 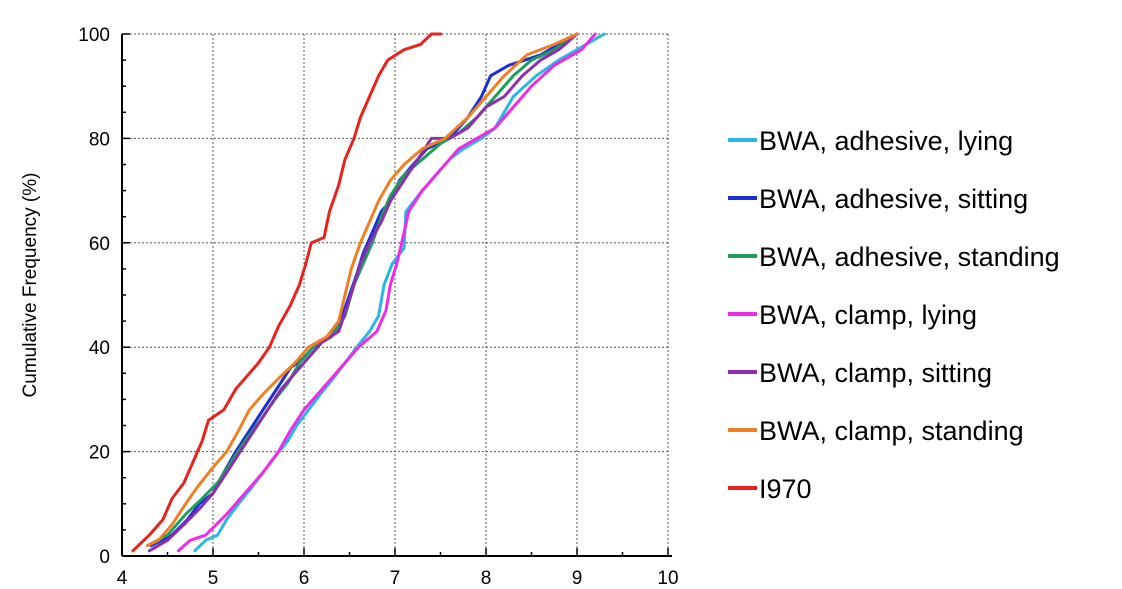 I want to click on x-tick-label: 7, so click(x=395, y=578).